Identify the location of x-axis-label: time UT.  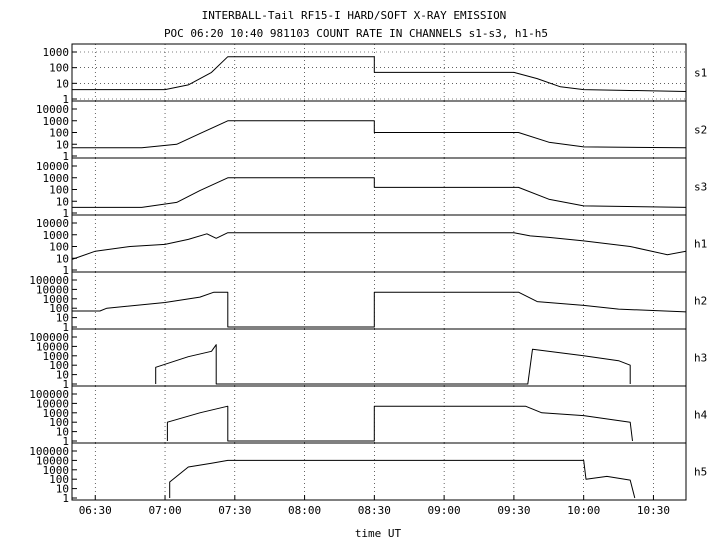
(378, 533).